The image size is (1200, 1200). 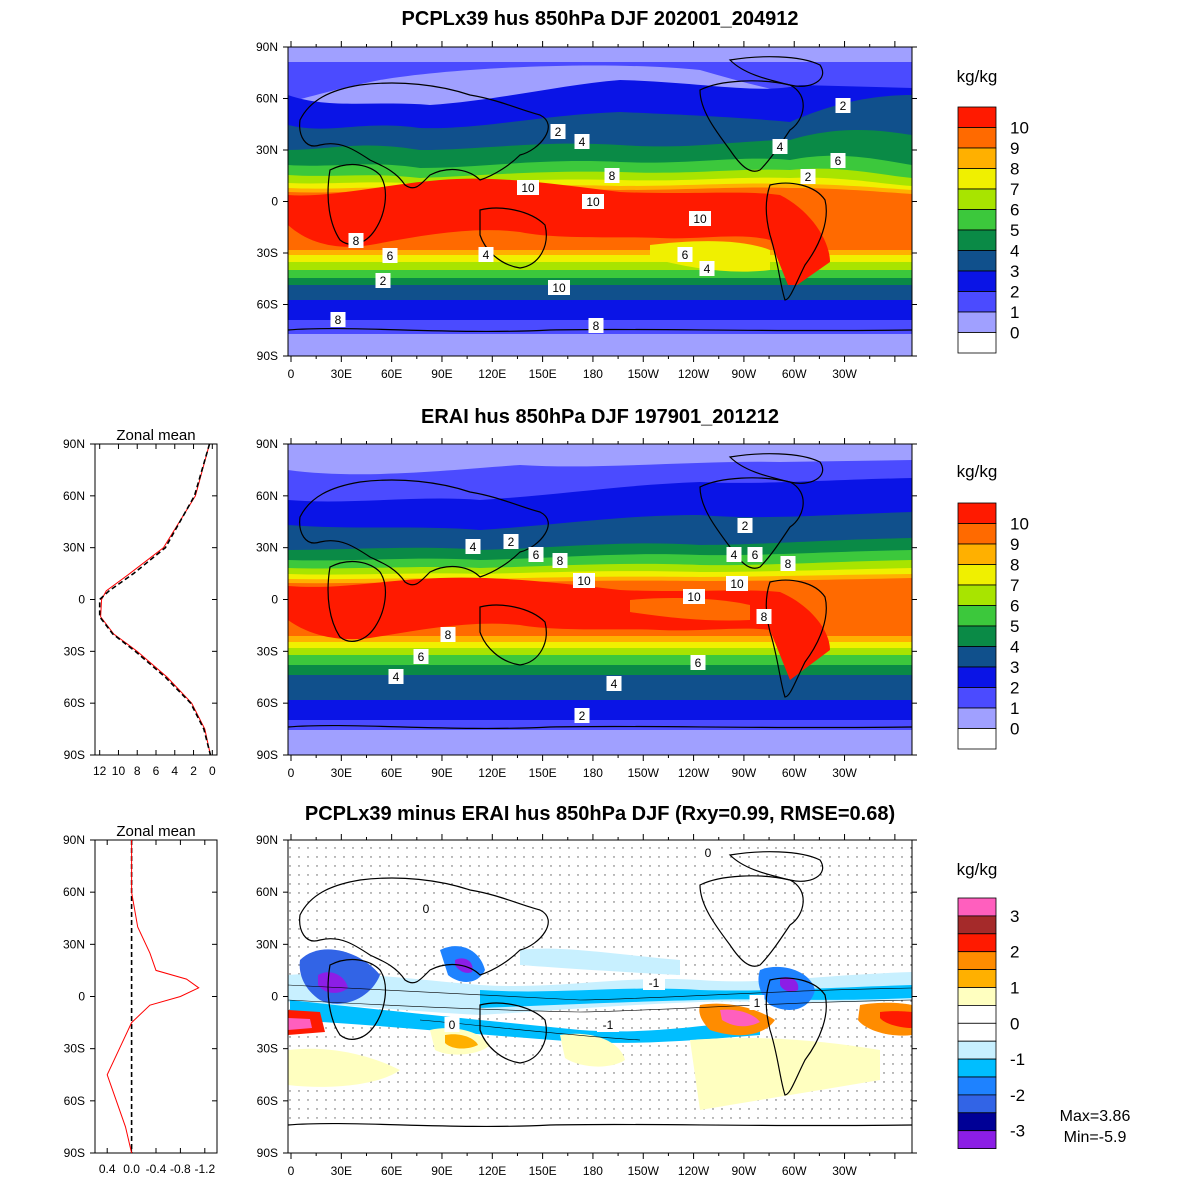 I want to click on zm-lat-label: 0, so click(x=81, y=600).